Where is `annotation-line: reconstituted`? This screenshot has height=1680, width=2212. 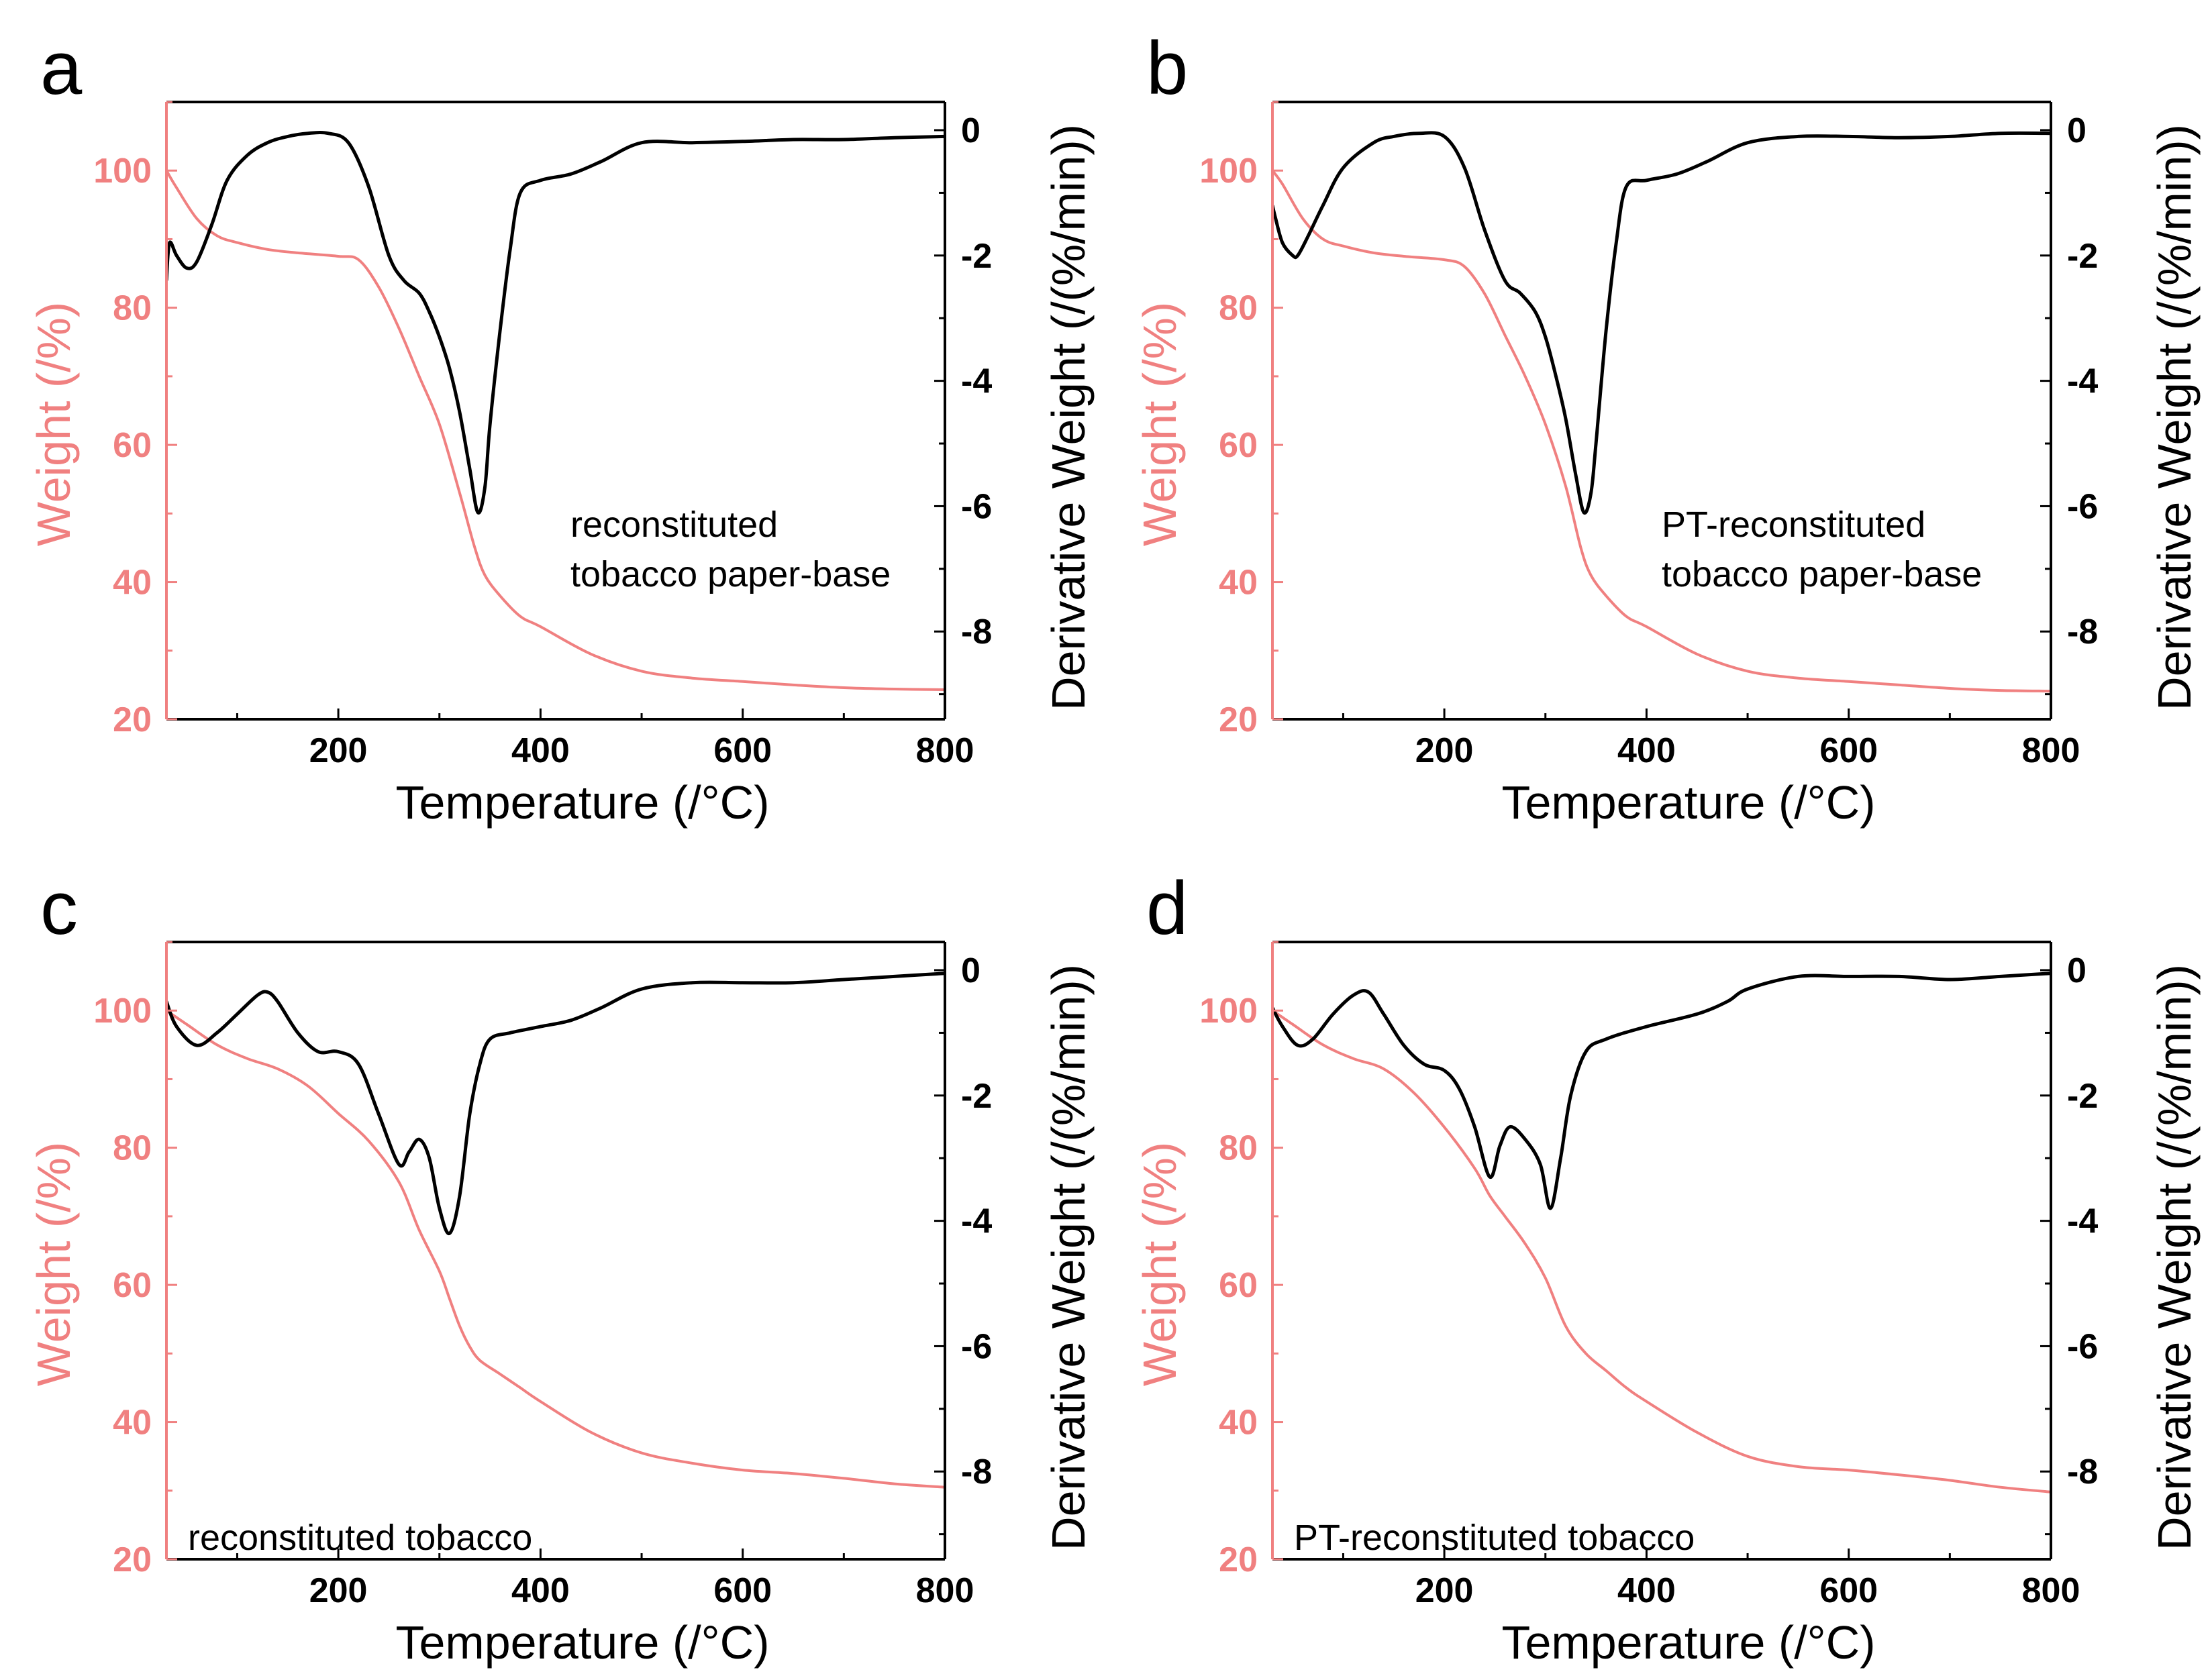
annotation-line: reconstituted is located at coordinates (674, 525).